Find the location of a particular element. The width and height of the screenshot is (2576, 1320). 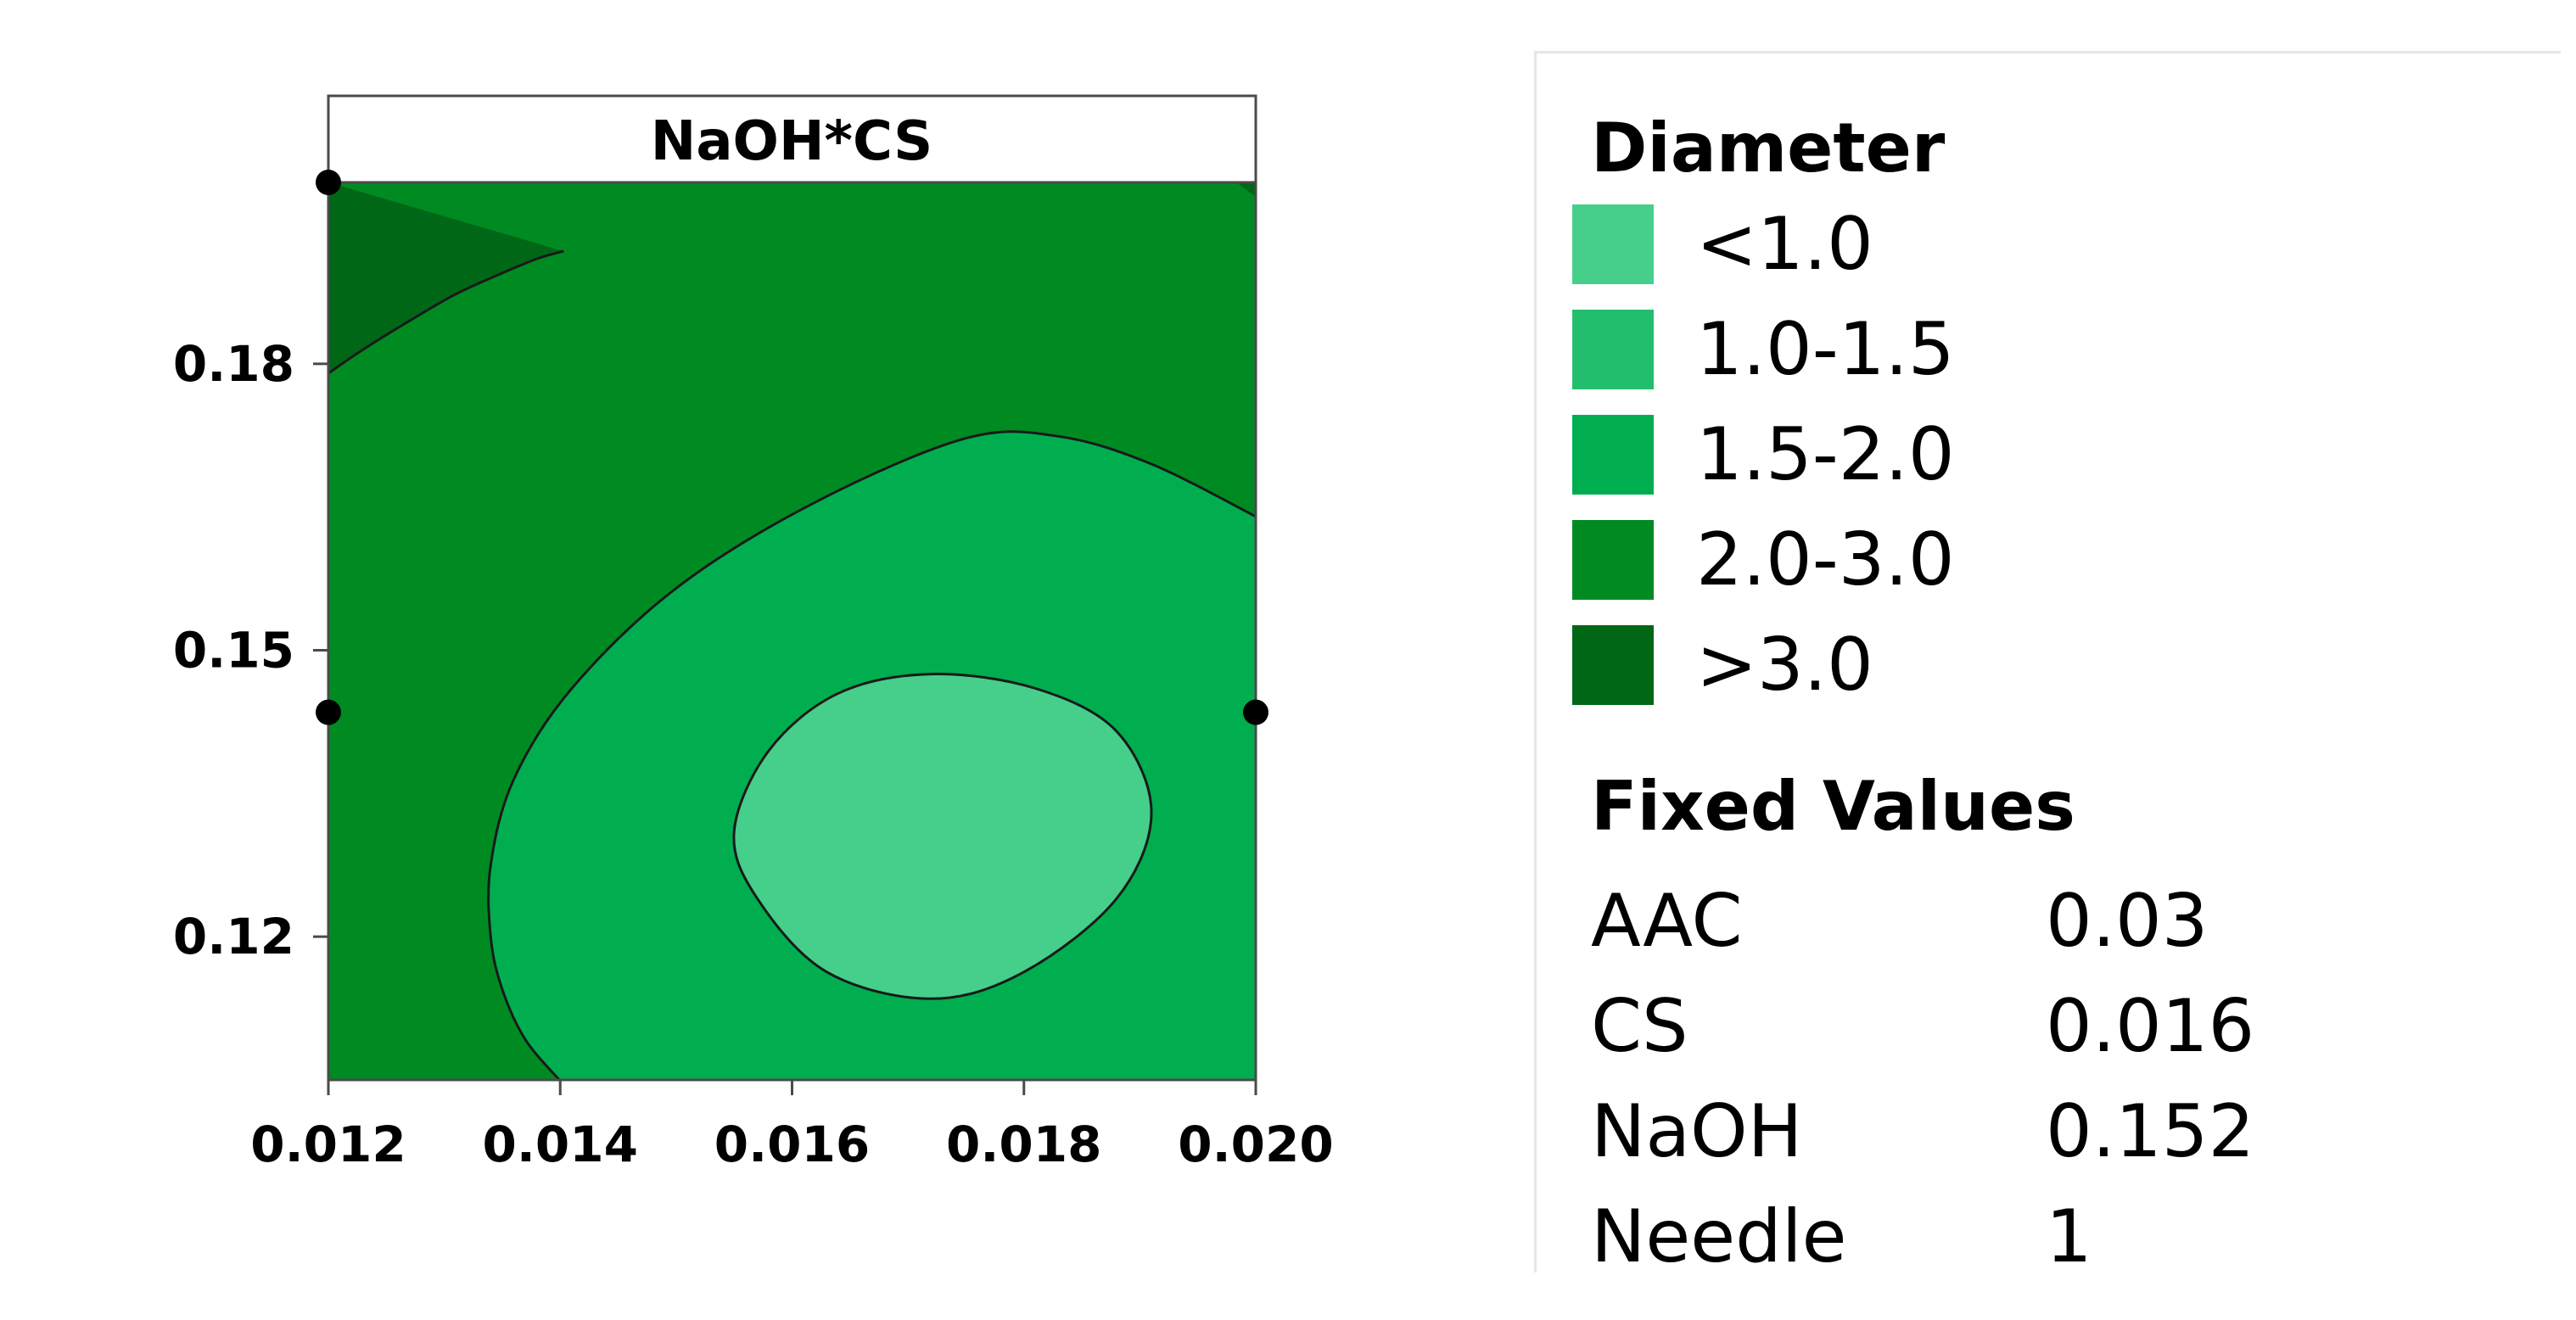

fixed-value-number: 0.016 is located at coordinates (2150, 1026).